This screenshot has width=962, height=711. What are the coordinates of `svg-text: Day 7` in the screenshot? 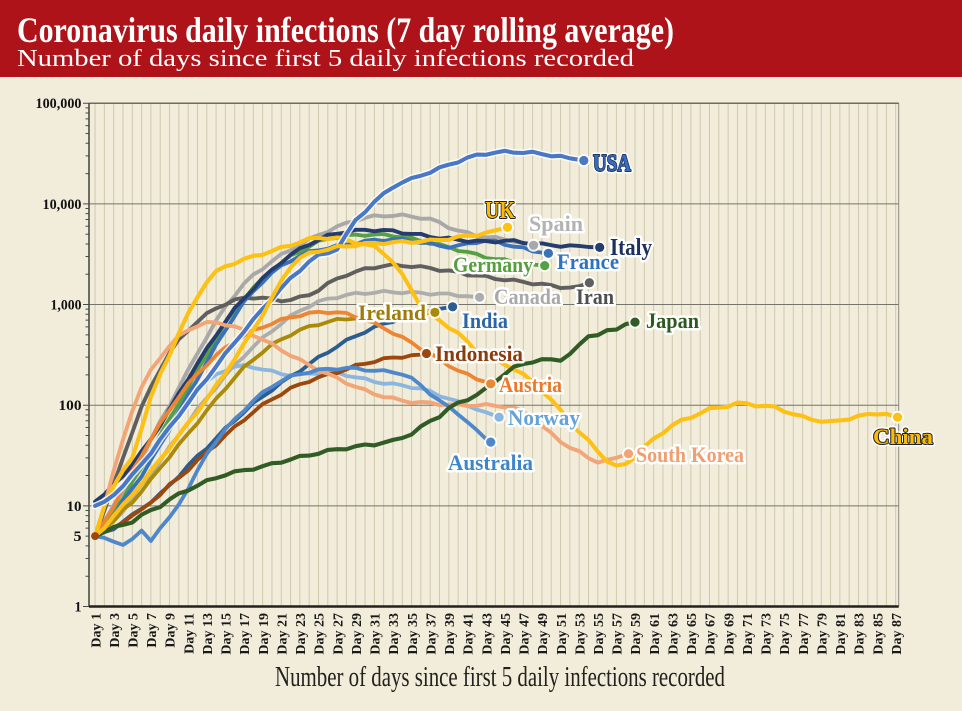 It's located at (152, 630).